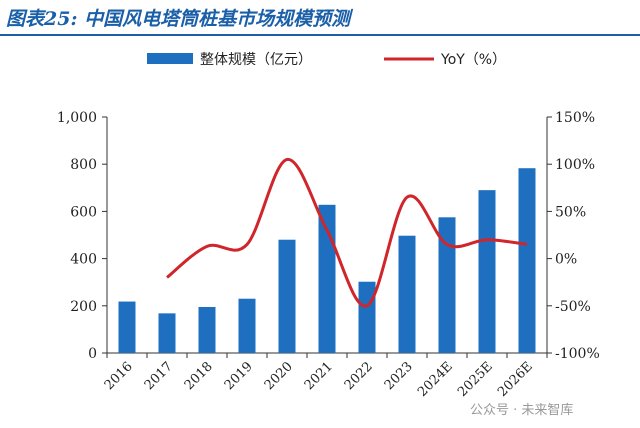 The image size is (640, 428). I want to click on x-tick-label-2021: 2021, so click(319, 376).